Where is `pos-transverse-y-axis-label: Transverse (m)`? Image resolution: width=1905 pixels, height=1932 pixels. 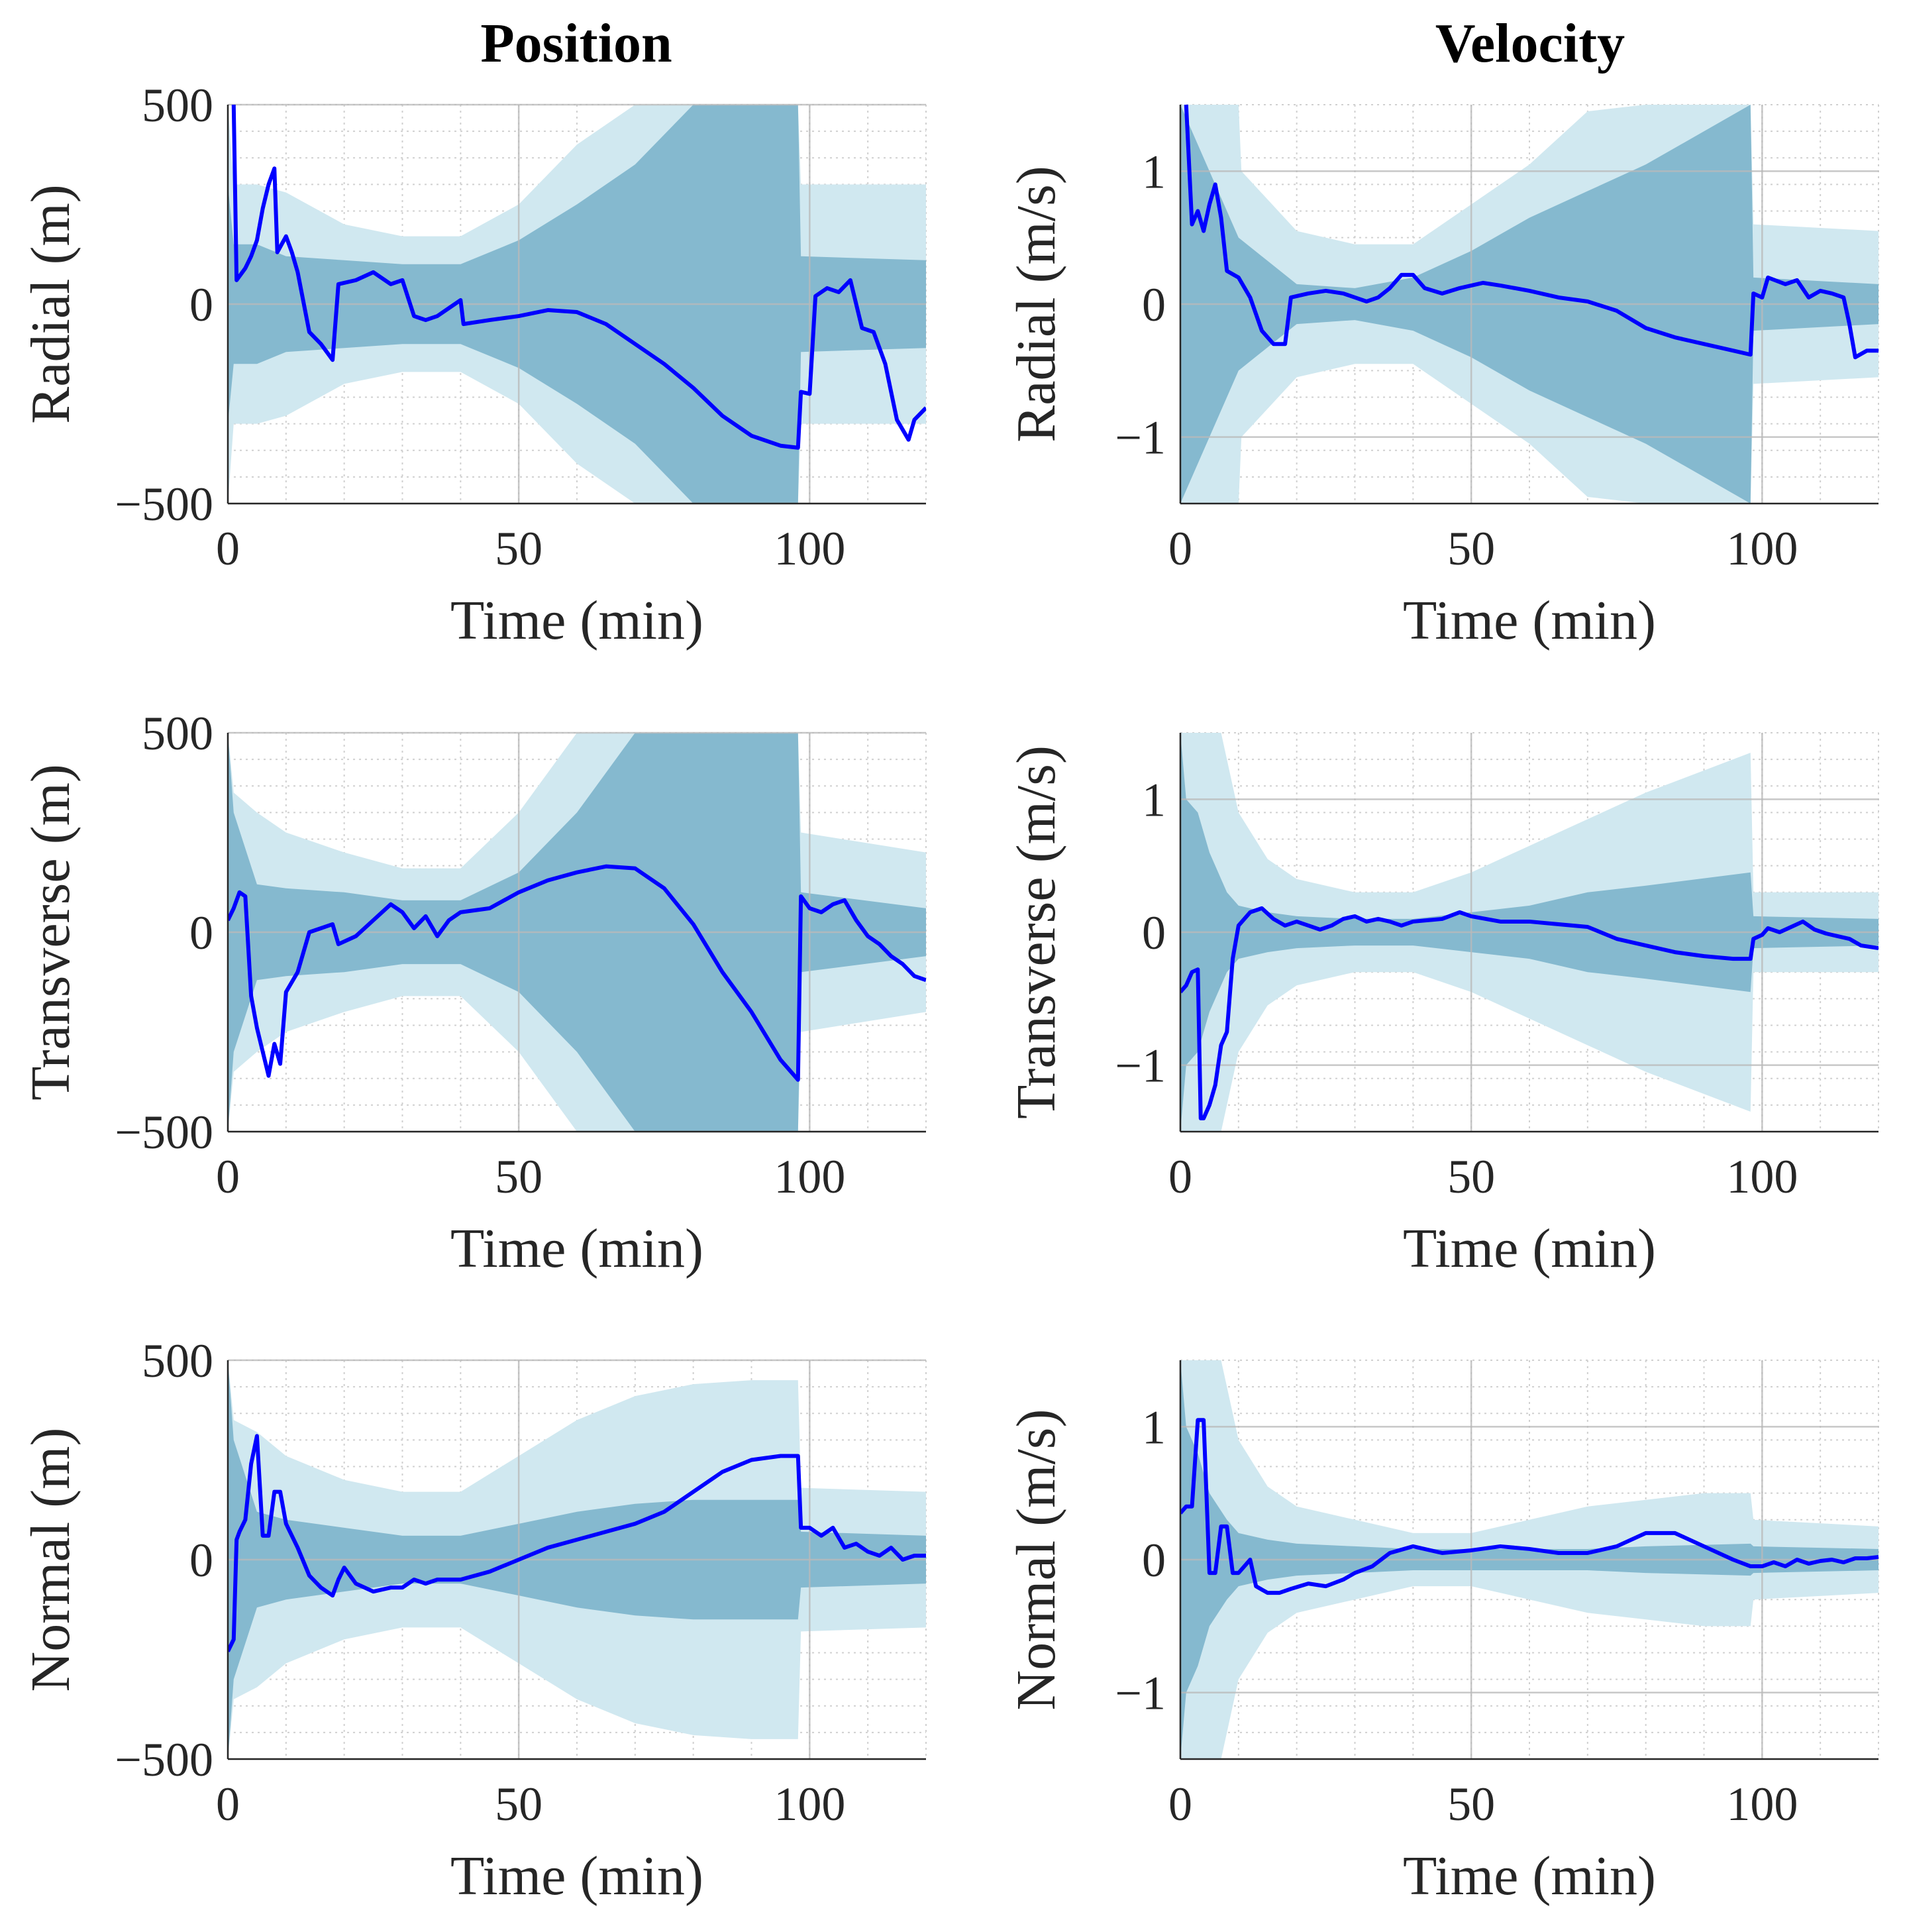
pos-transverse-y-axis-label: Transverse (m) is located at coordinates (50, 932).